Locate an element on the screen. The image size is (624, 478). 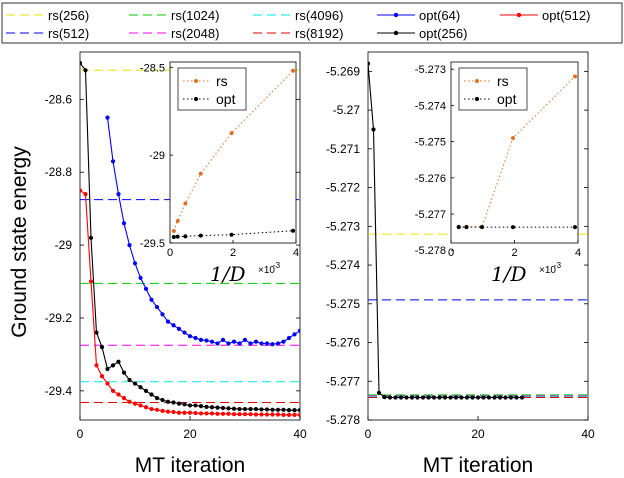
left-point-opt(256)-20 is located at coordinates (190, 405).